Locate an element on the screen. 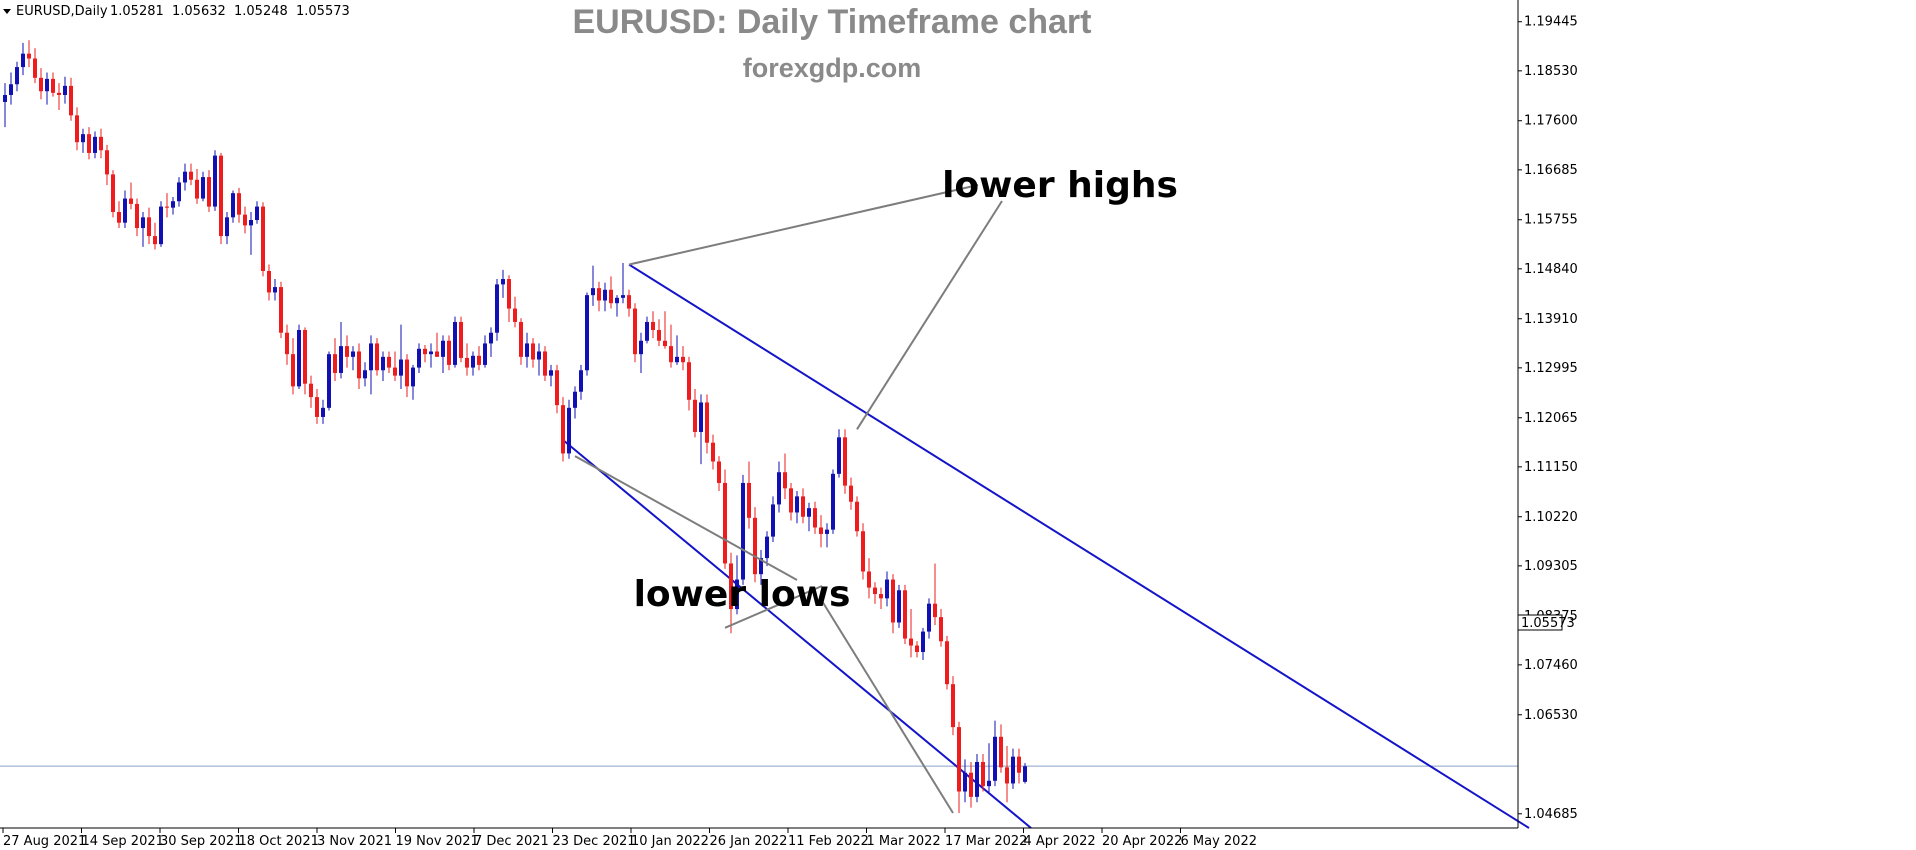 The width and height of the screenshot is (1916, 850). ohlc-high: 1.05632 is located at coordinates (199, 11).